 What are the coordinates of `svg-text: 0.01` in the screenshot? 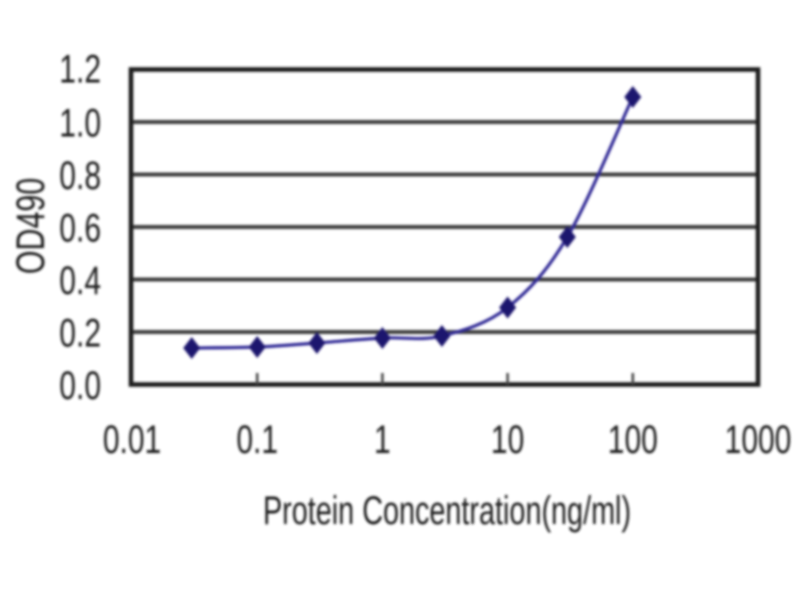 It's located at (132, 440).